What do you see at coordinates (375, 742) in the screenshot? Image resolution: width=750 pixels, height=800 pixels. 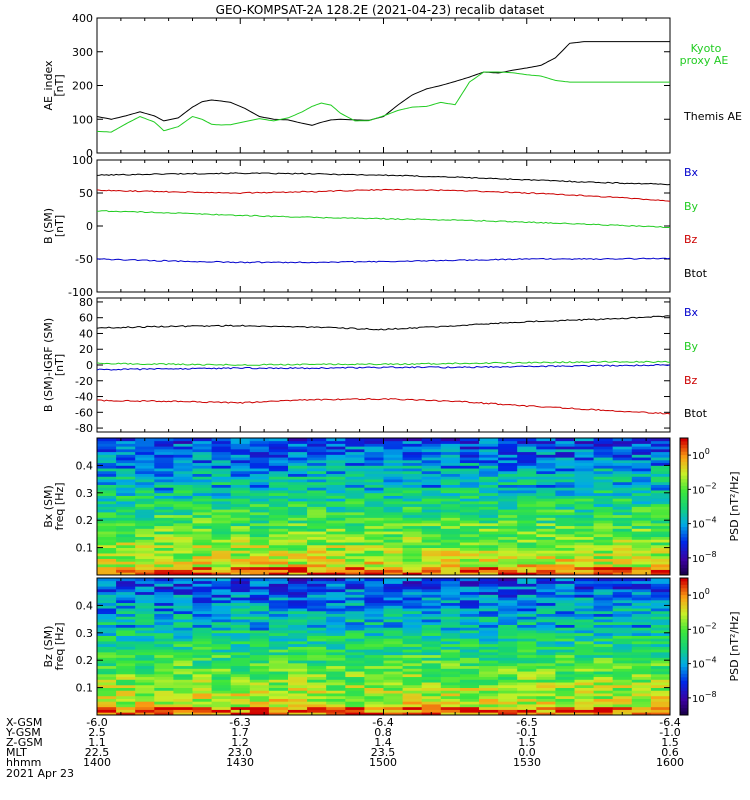 I see `ephemeris-row: Z-GSM 1.1 1.2 1.4 1.5 1.5` at bounding box center [375, 742].